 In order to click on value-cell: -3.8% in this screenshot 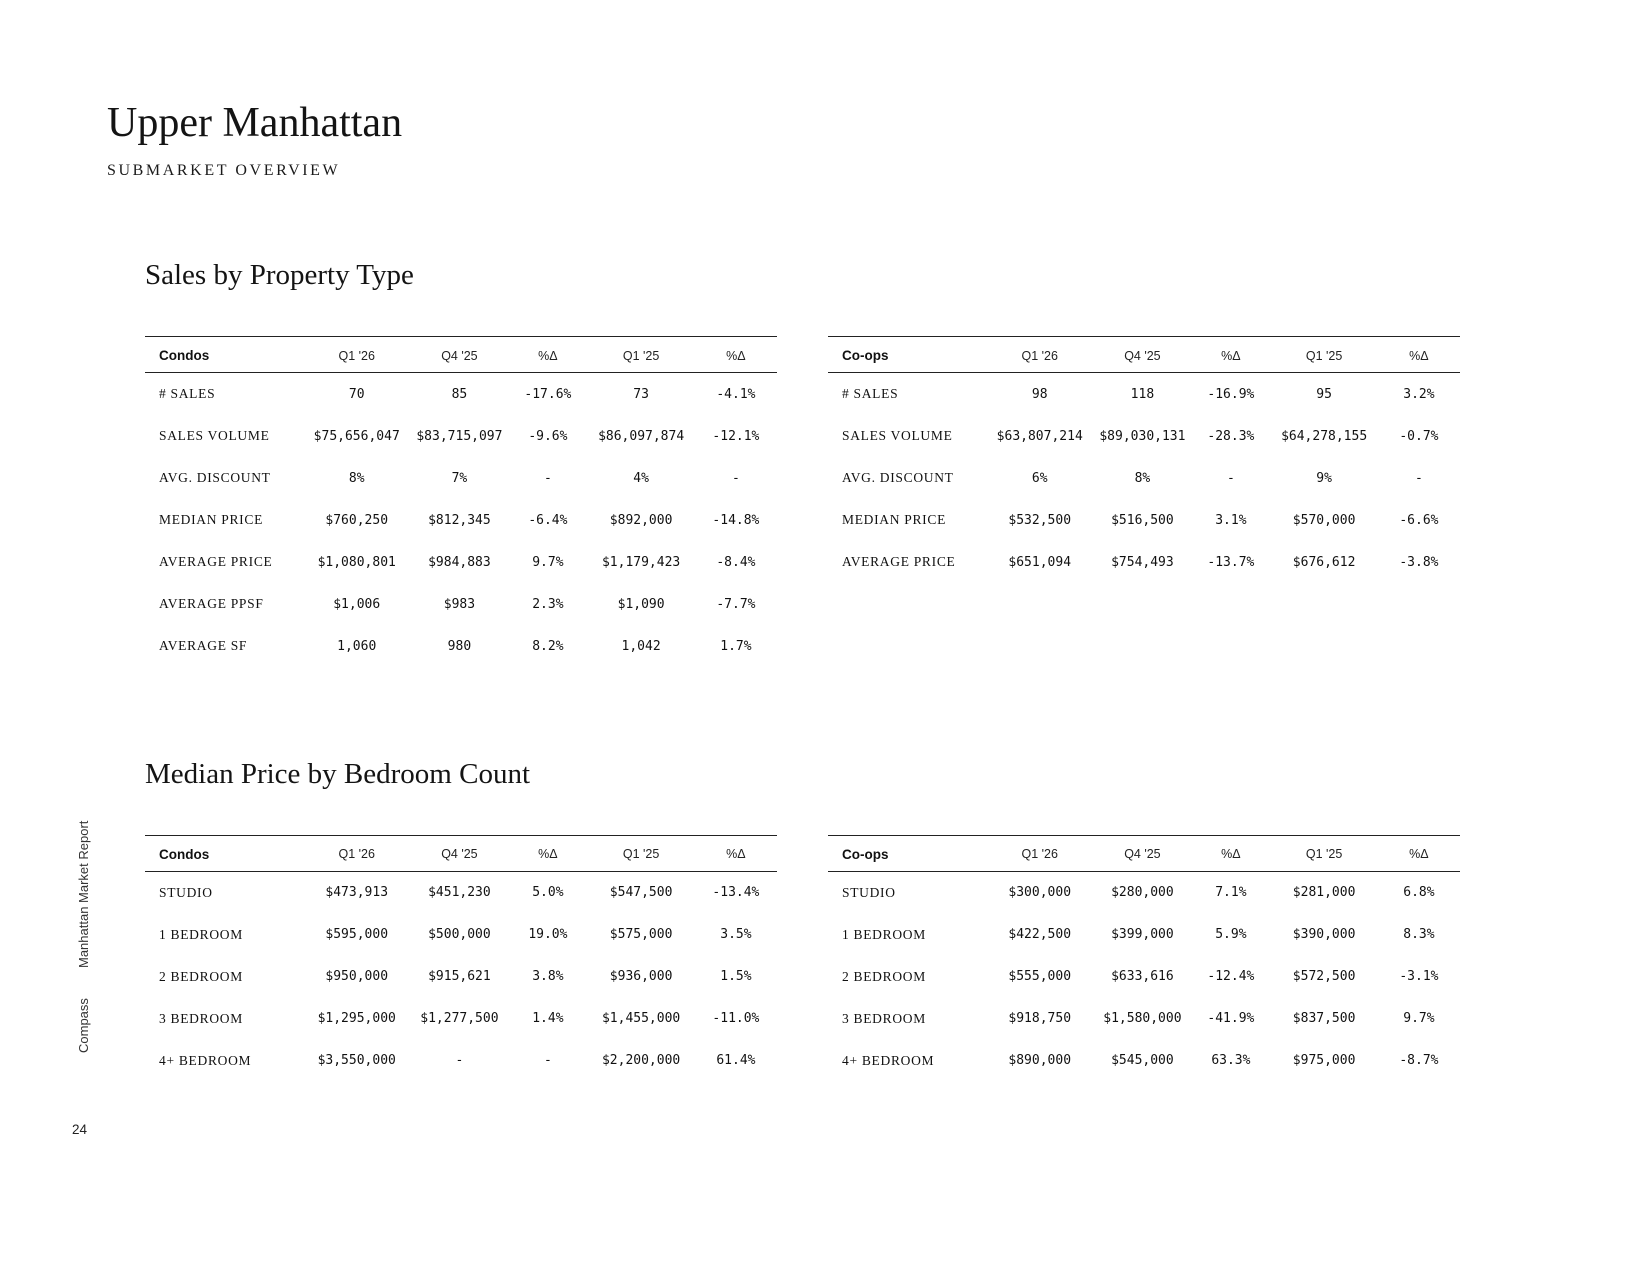, I will do `click(1419, 562)`.